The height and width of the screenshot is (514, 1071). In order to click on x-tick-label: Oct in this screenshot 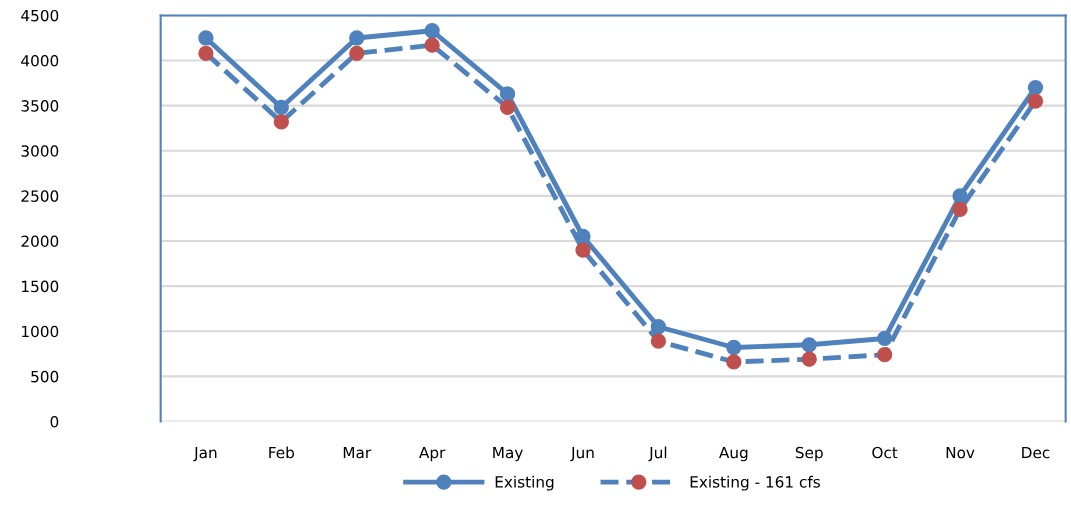, I will do `click(885, 452)`.